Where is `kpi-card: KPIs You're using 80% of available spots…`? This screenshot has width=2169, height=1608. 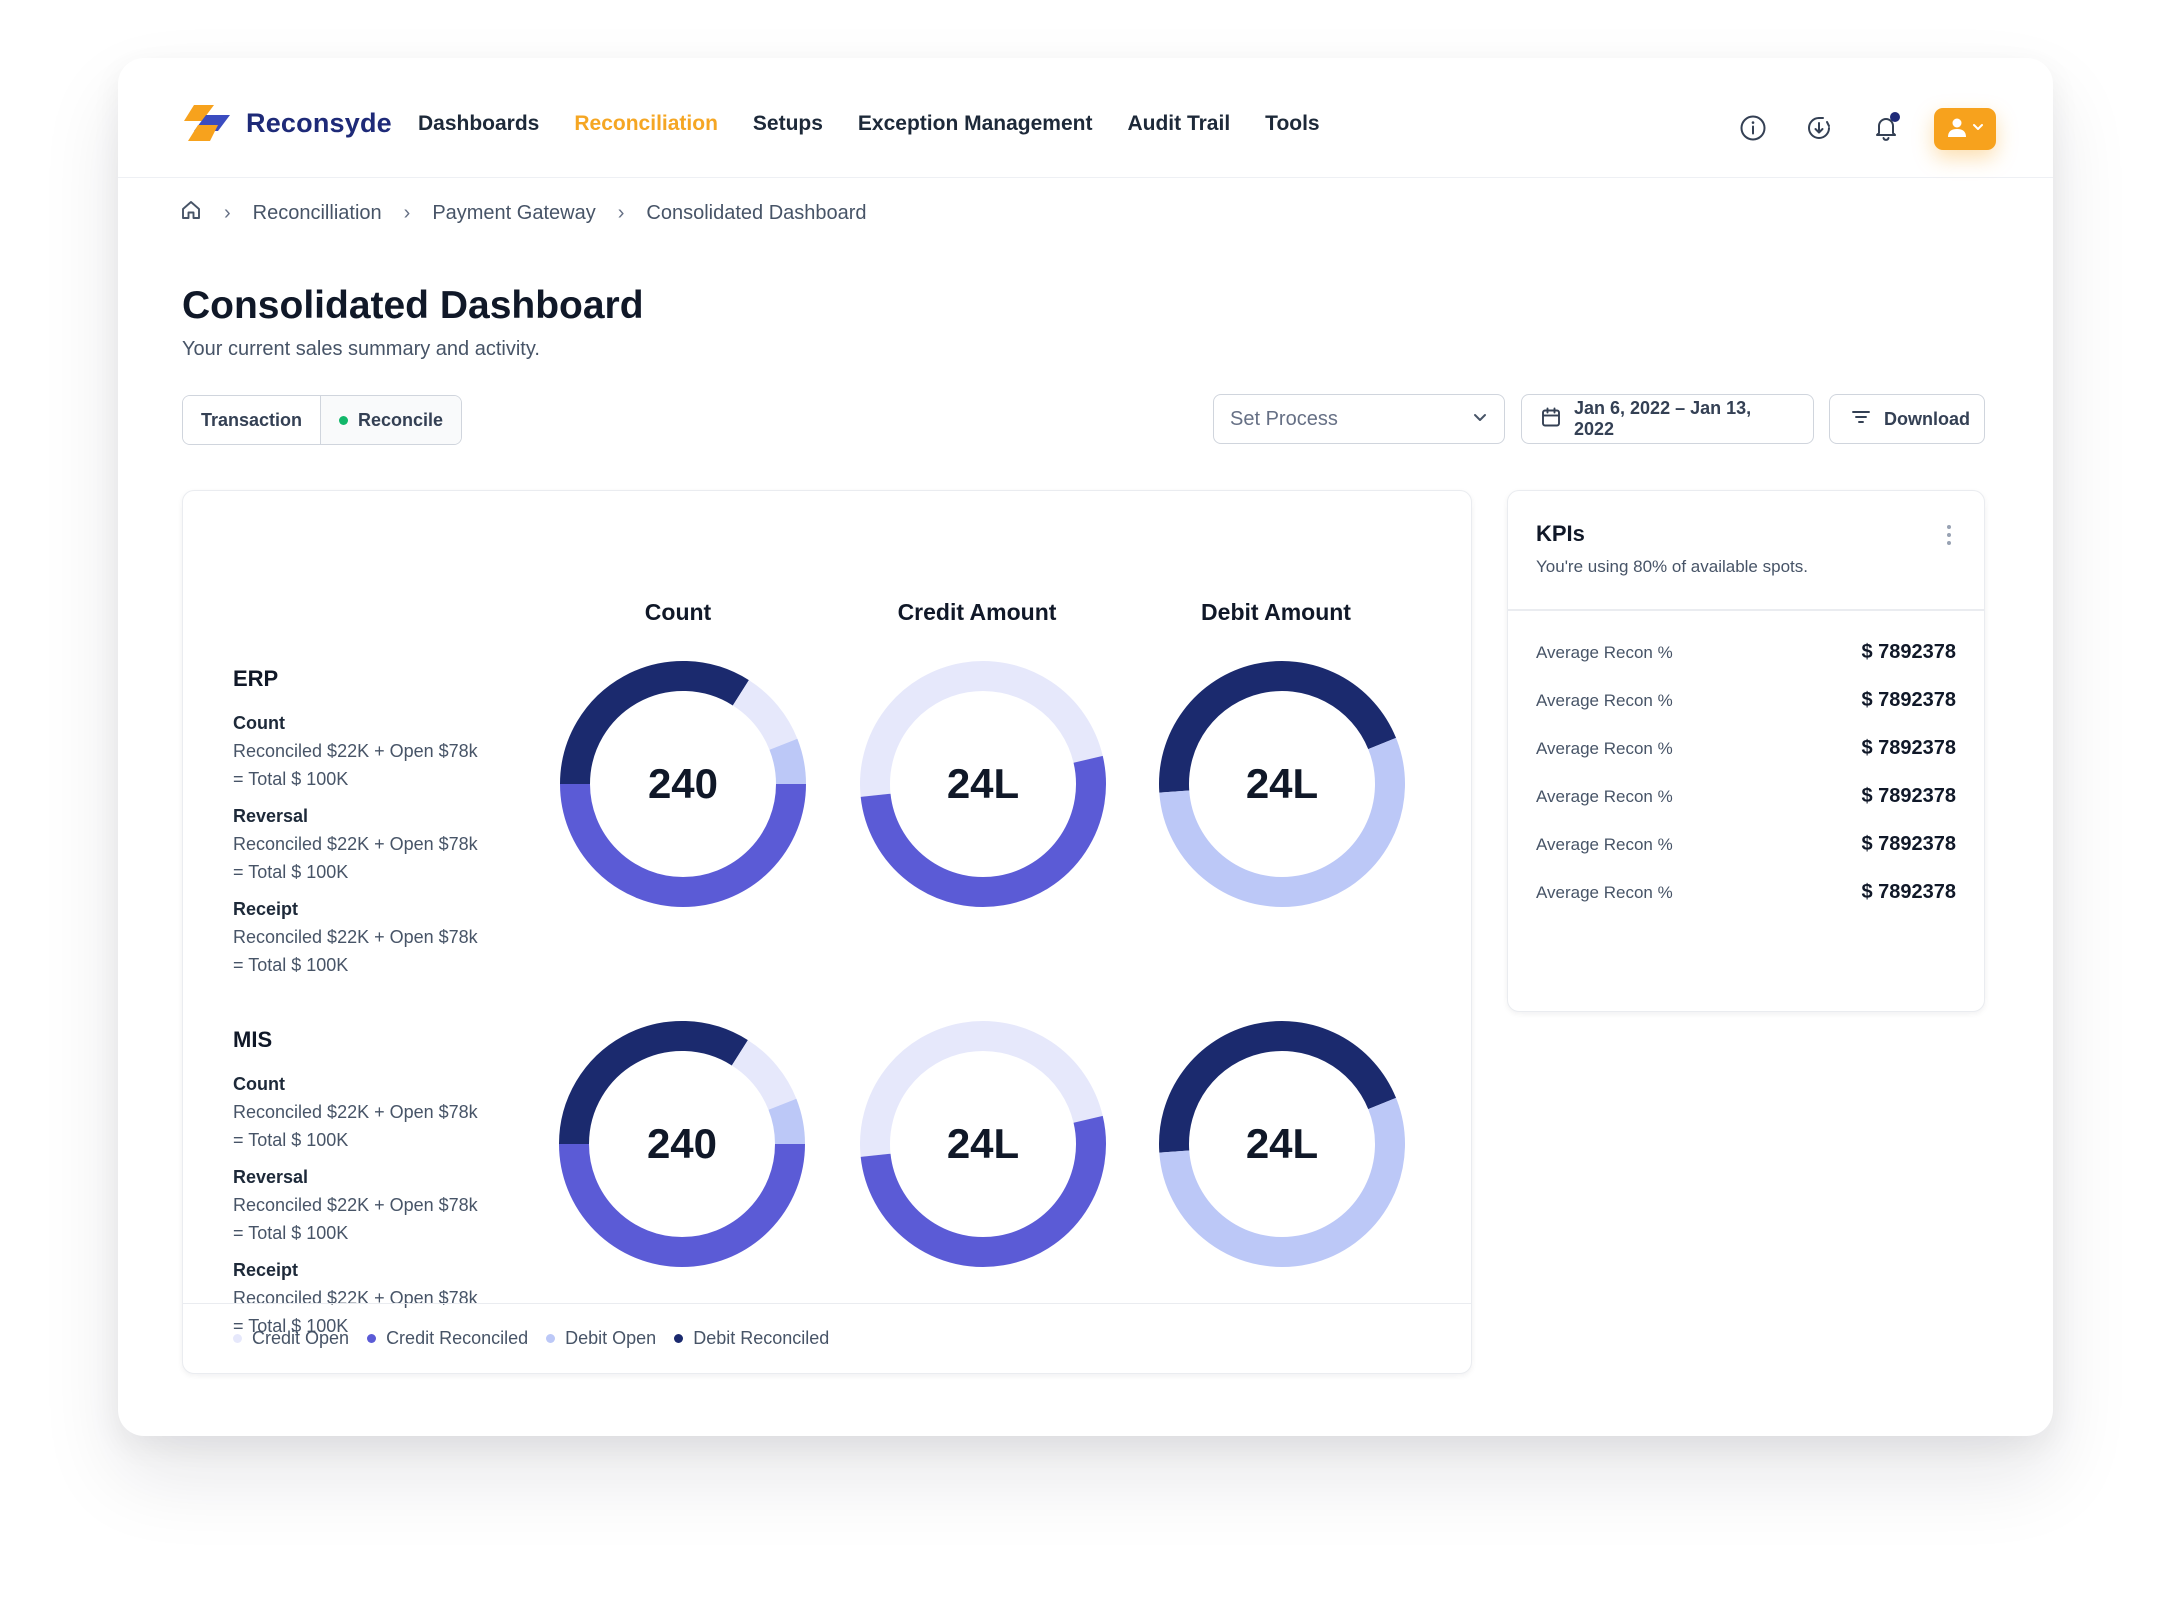
kpi-card: KPIs You're using 80% of available spots… is located at coordinates (1746, 751).